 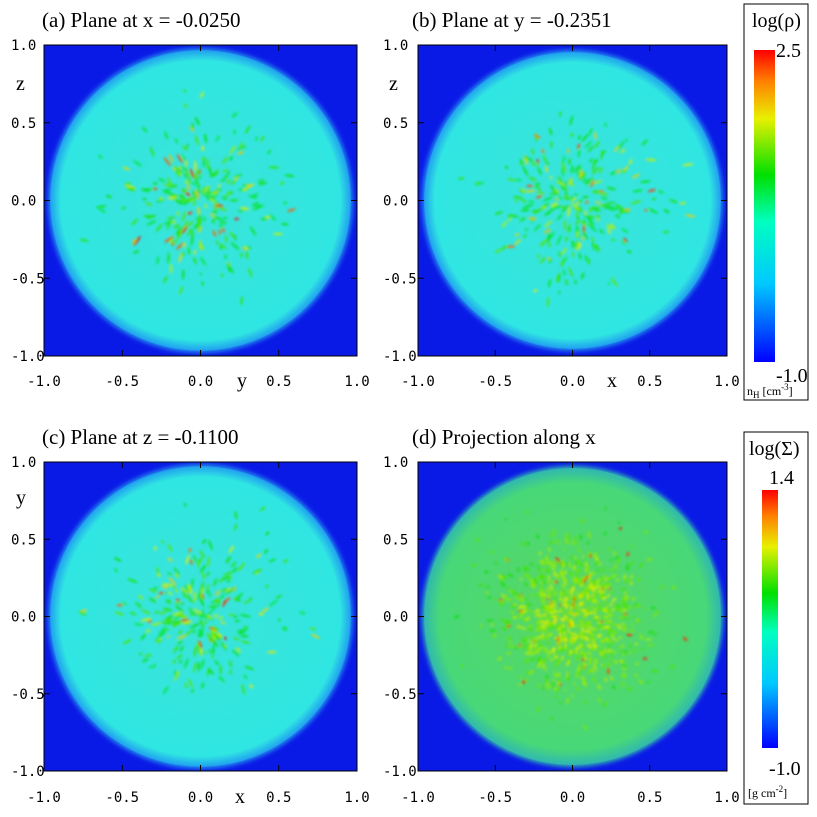 What do you see at coordinates (20, 84) in the screenshot?
I see `y-axis-label: z` at bounding box center [20, 84].